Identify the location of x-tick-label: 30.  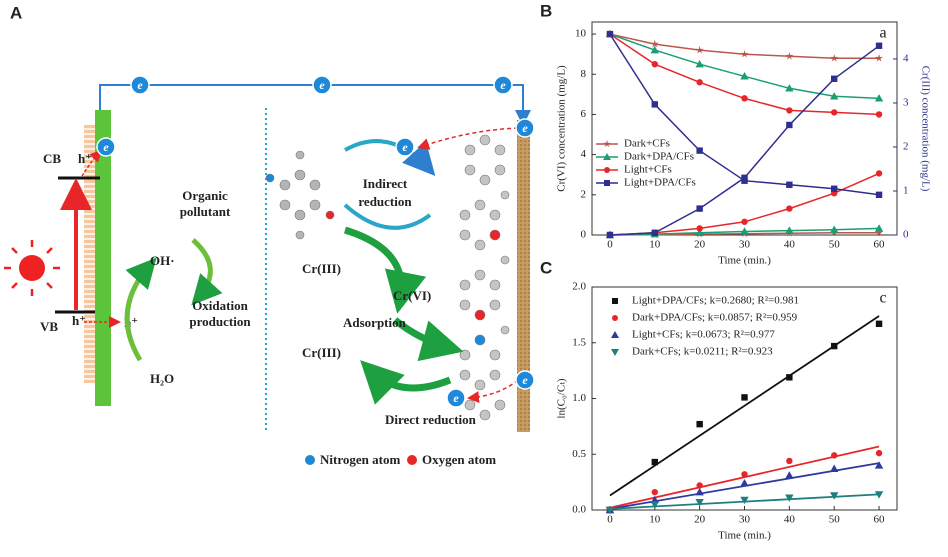
(745, 520).